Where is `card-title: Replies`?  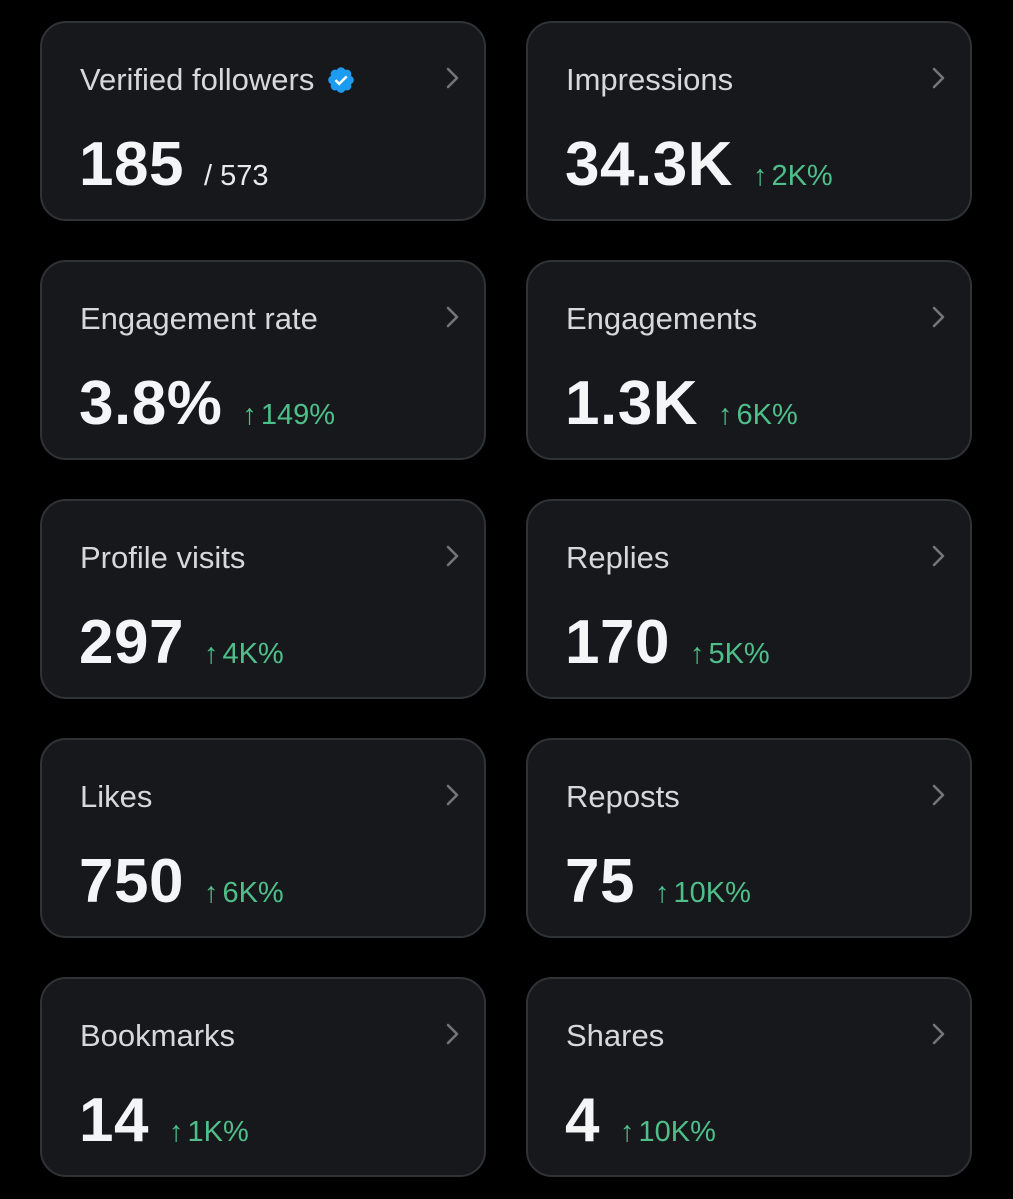
card-title: Replies is located at coordinates (617, 558).